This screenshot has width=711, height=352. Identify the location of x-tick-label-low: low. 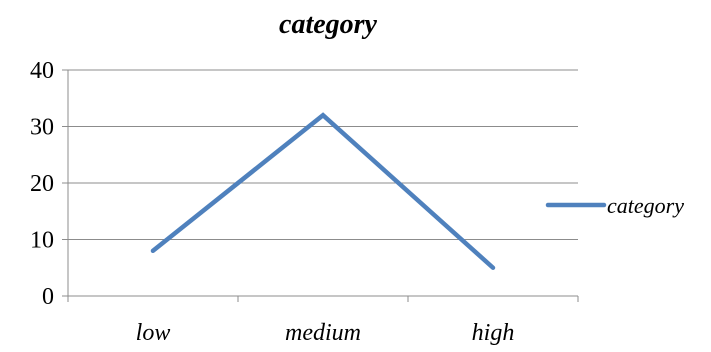
(153, 333).